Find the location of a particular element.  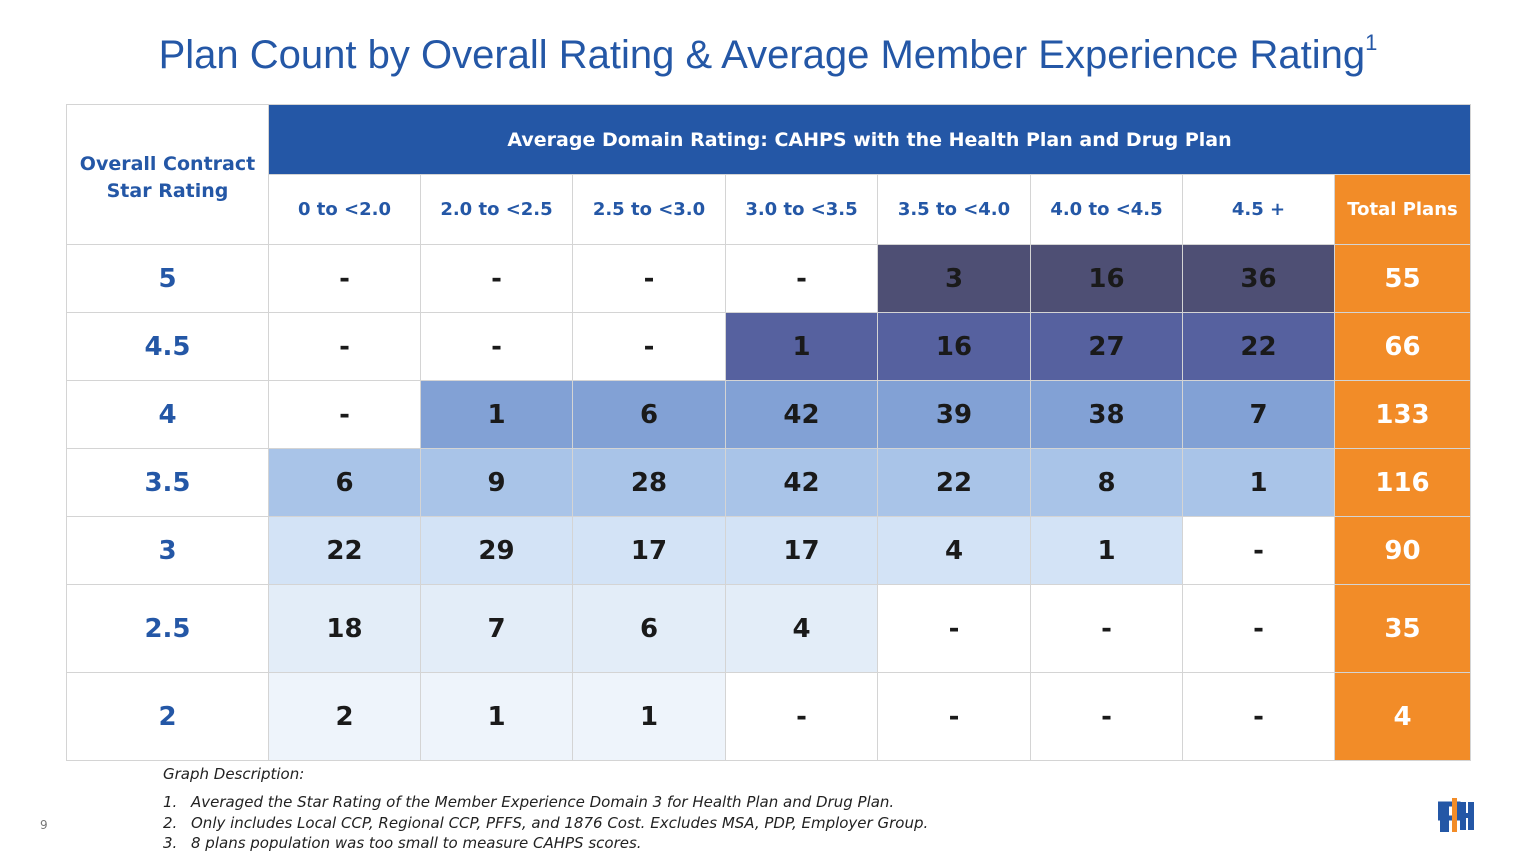

total-cell: 35 is located at coordinates (1402, 628).